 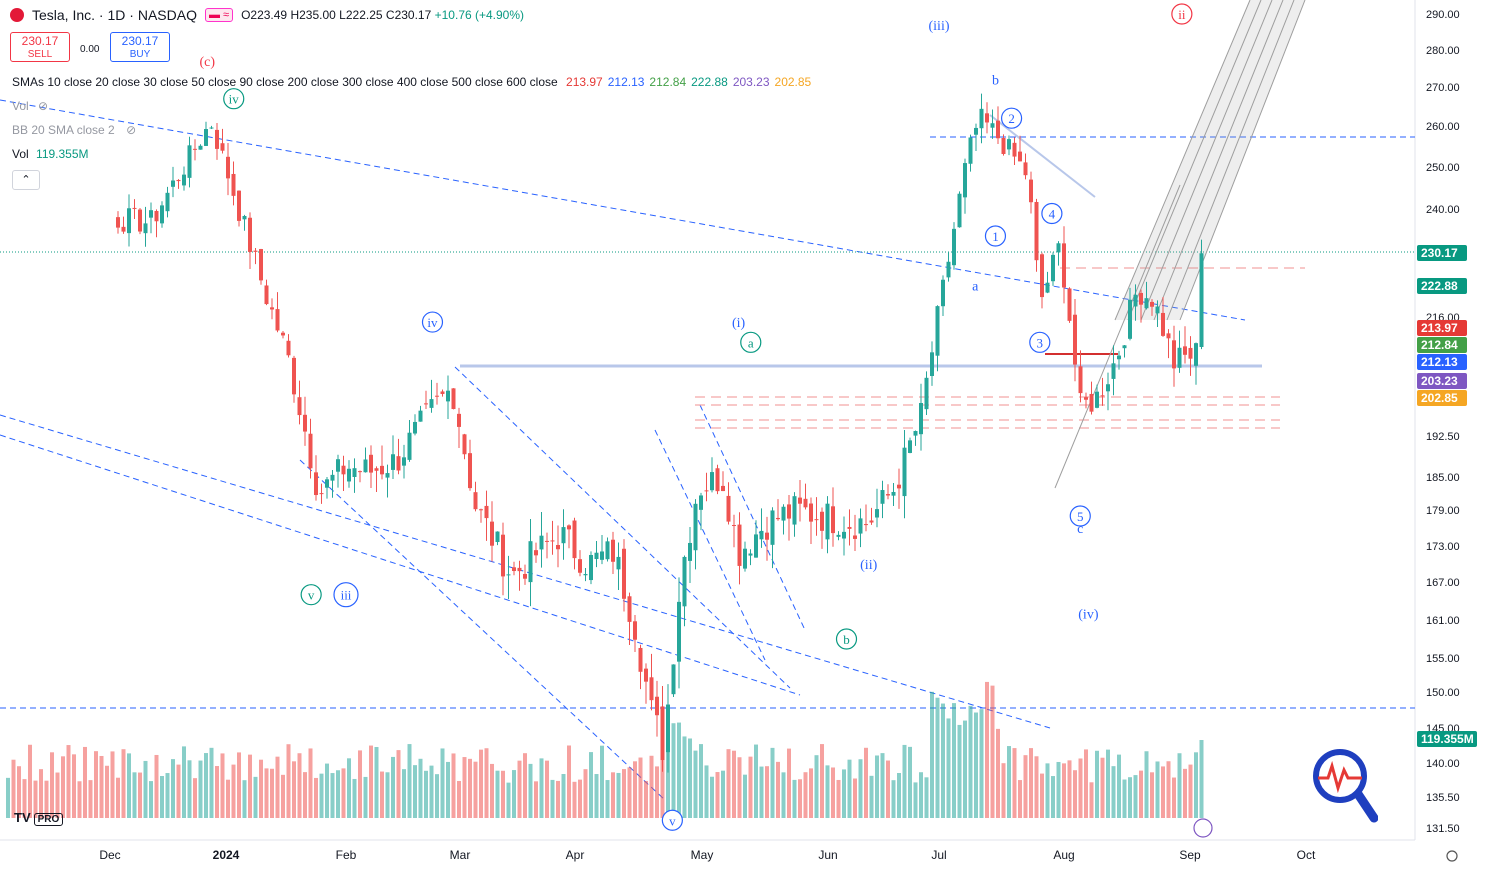 What do you see at coordinates (90, 49) in the screenshot?
I see `spread-value: 0.00` at bounding box center [90, 49].